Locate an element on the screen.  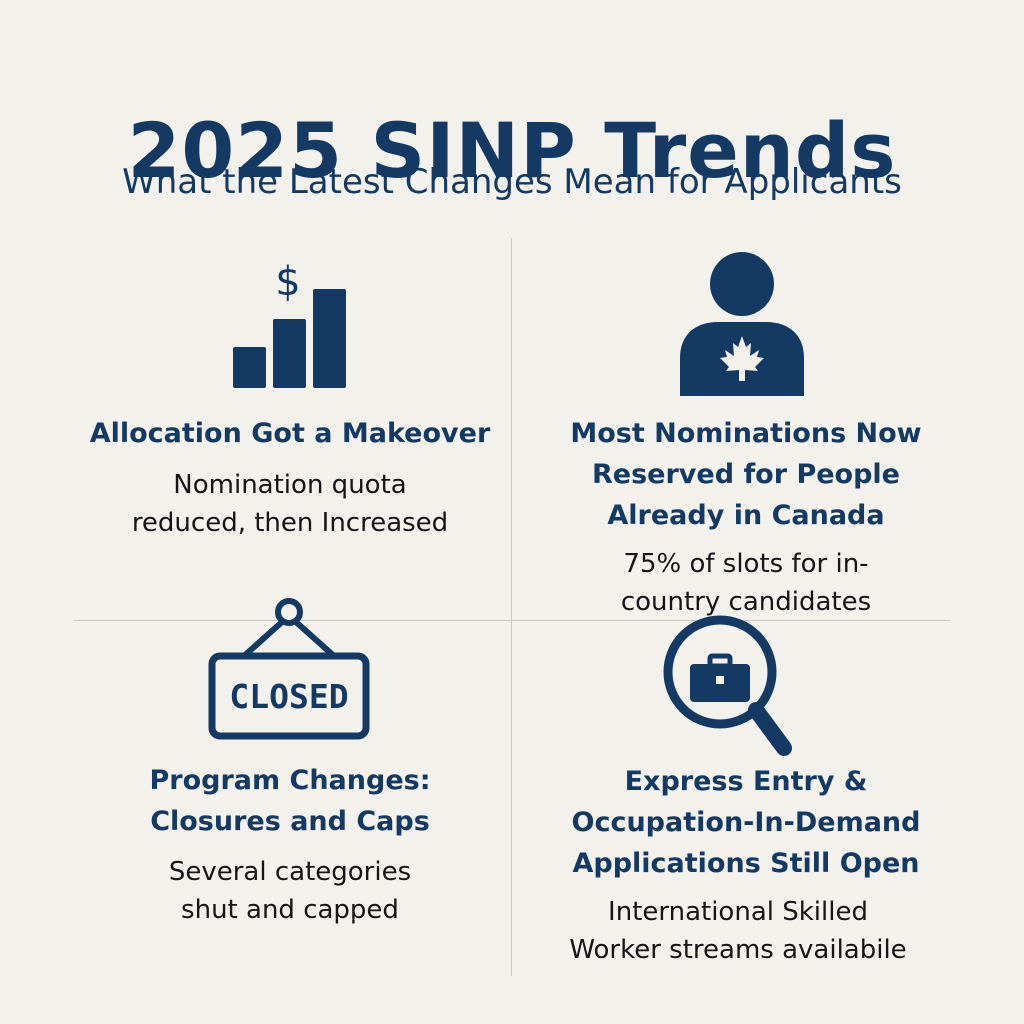
vertical-divider is located at coordinates (511, 607).